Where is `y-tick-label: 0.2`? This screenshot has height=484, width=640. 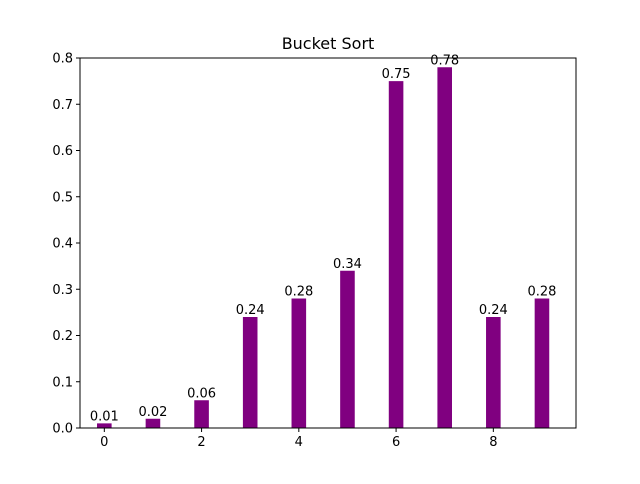
y-tick-label: 0.2 is located at coordinates (62, 336).